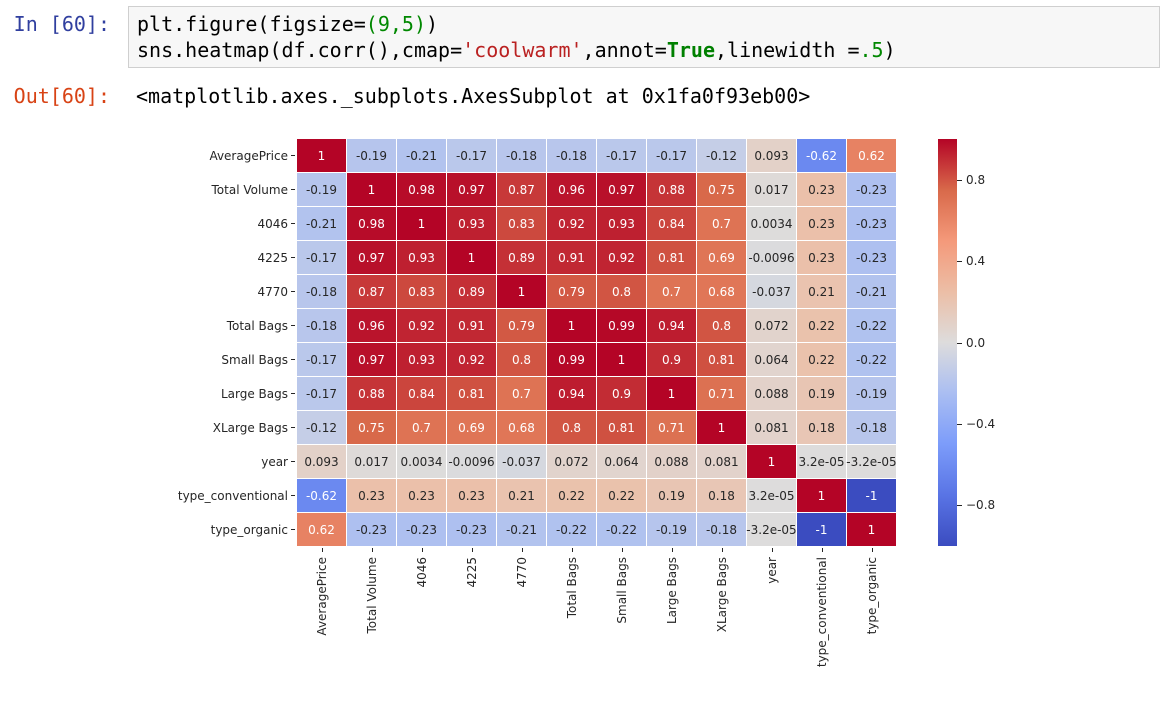 This screenshot has height=712, width=1160. Describe the element at coordinates (821, 393) in the screenshot. I see `heatmap-cell: 0.19` at that location.